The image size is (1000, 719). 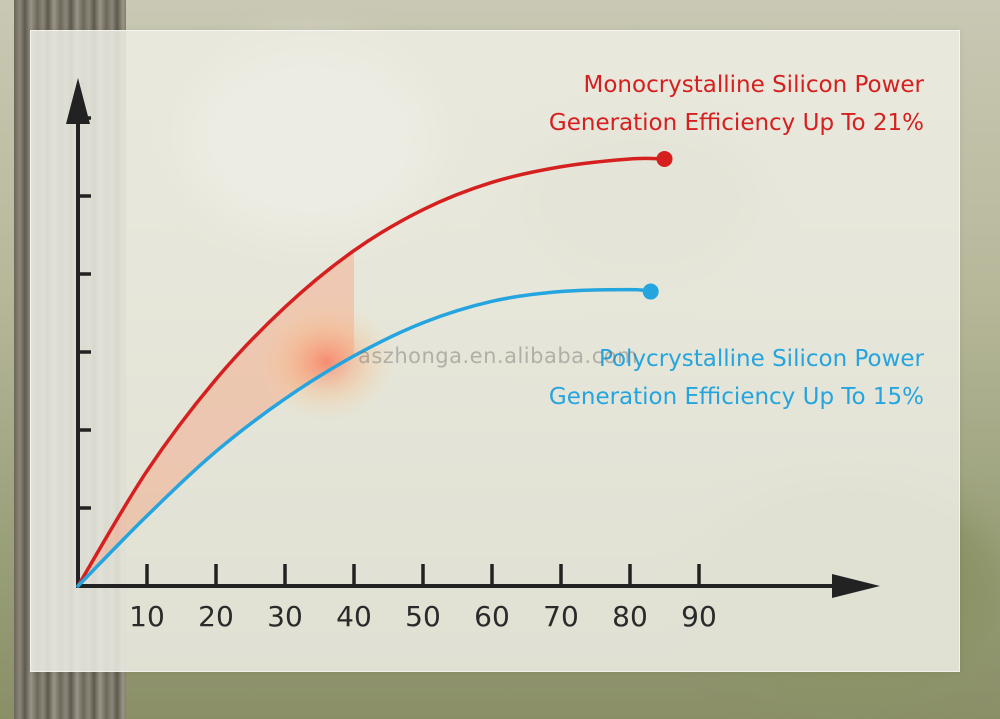 I want to click on series-end-point-poly, so click(x=650, y=291).